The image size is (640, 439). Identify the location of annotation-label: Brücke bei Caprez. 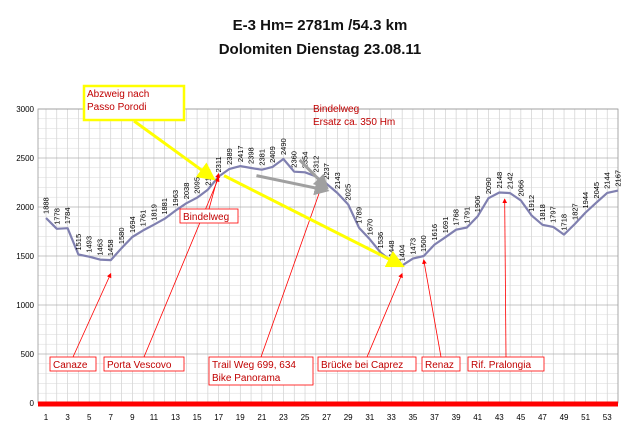
(362, 365).